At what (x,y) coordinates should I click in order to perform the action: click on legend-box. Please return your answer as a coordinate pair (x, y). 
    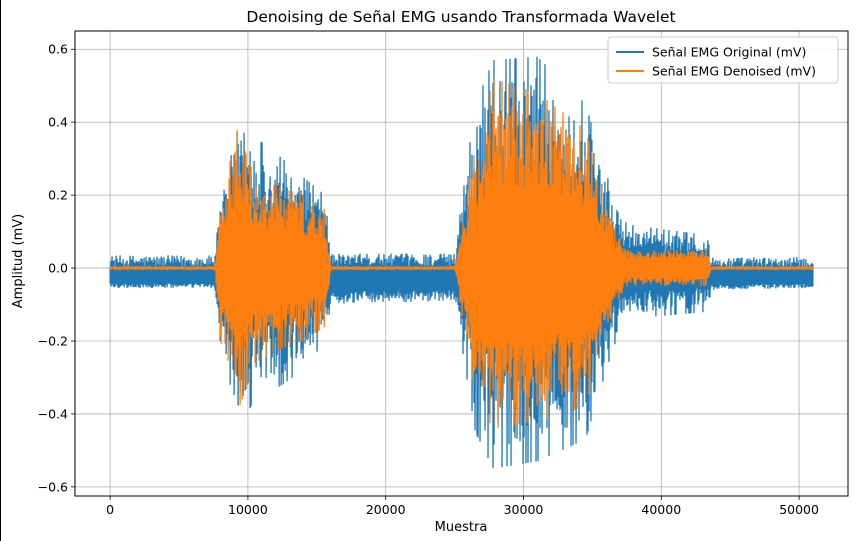
    Looking at the image, I should click on (723, 60).